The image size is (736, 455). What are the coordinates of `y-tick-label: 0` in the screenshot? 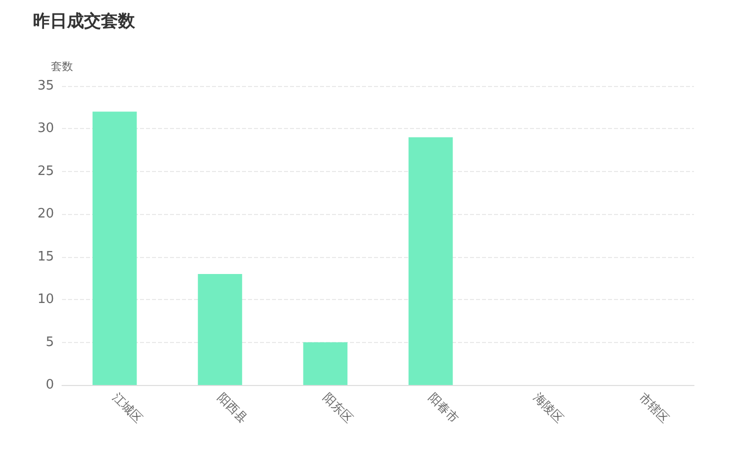 It's located at (50, 385).